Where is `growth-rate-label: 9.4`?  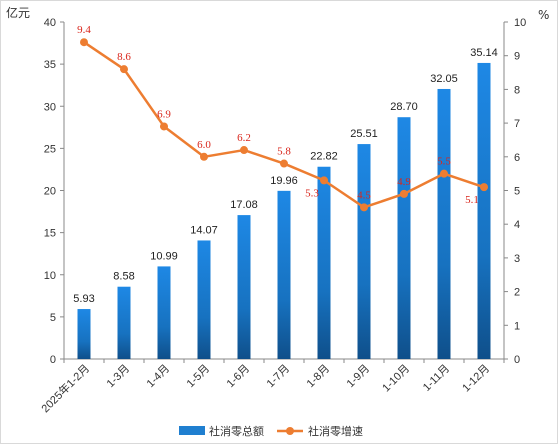 growth-rate-label: 9.4 is located at coordinates (84, 30).